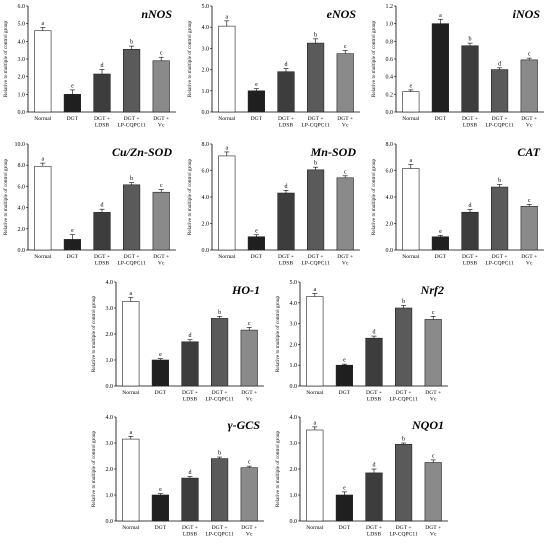 The height and width of the screenshot is (545, 550). Describe the element at coordinates (528, 152) in the screenshot. I see `chart-title: CAT` at that location.